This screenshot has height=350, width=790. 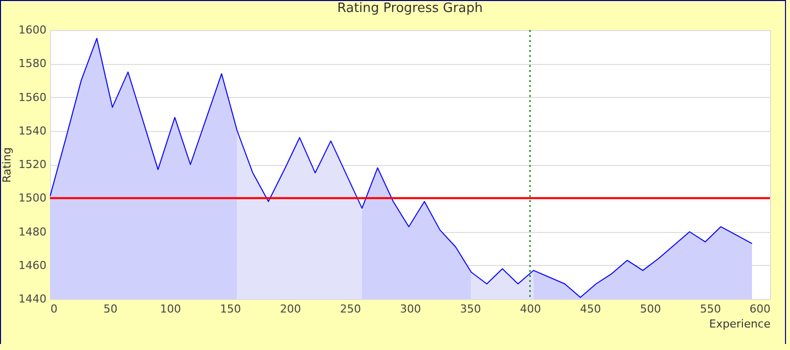 What do you see at coordinates (32, 265) in the screenshot?
I see `y-tick-label: 1460` at bounding box center [32, 265].